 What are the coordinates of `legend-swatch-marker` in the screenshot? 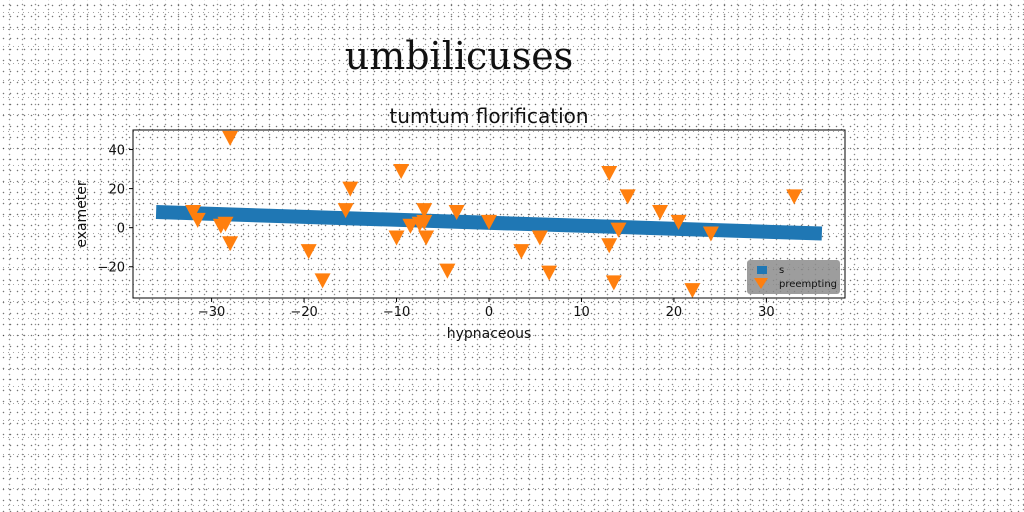 It's located at (761, 283).